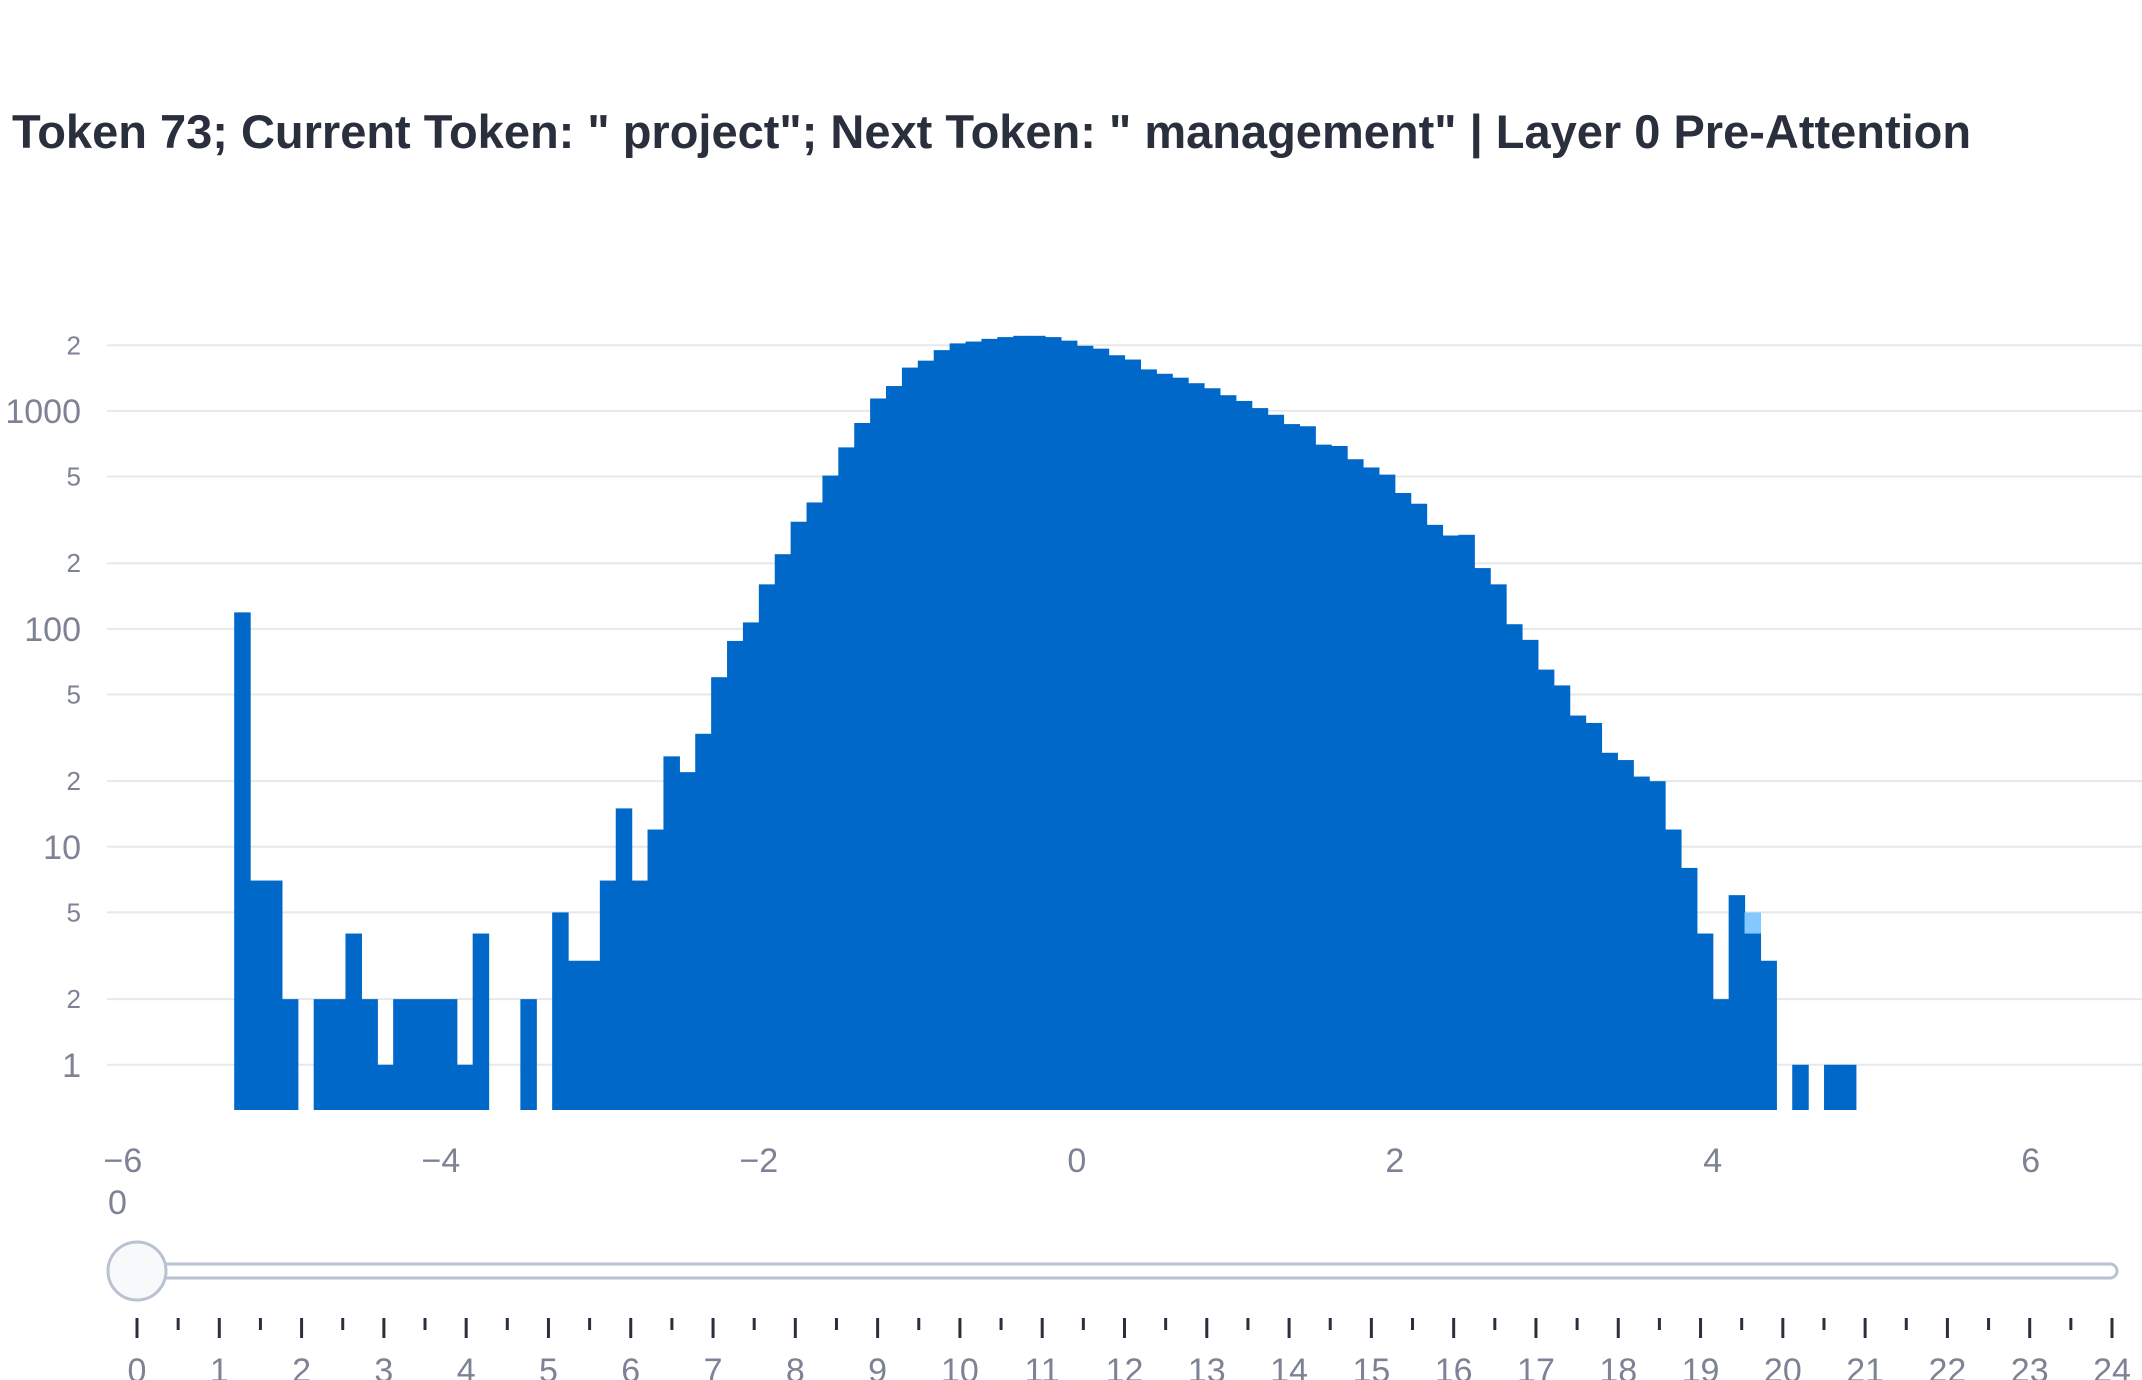 Image resolution: width=2142 pixels, height=1380 pixels. I want to click on slider-steps: 0 1 2 3 4 5 6 7 8 9 10 11 12 13 14 15 16 17 18 19 20 21 22 23 24, so click(1129, 1349).